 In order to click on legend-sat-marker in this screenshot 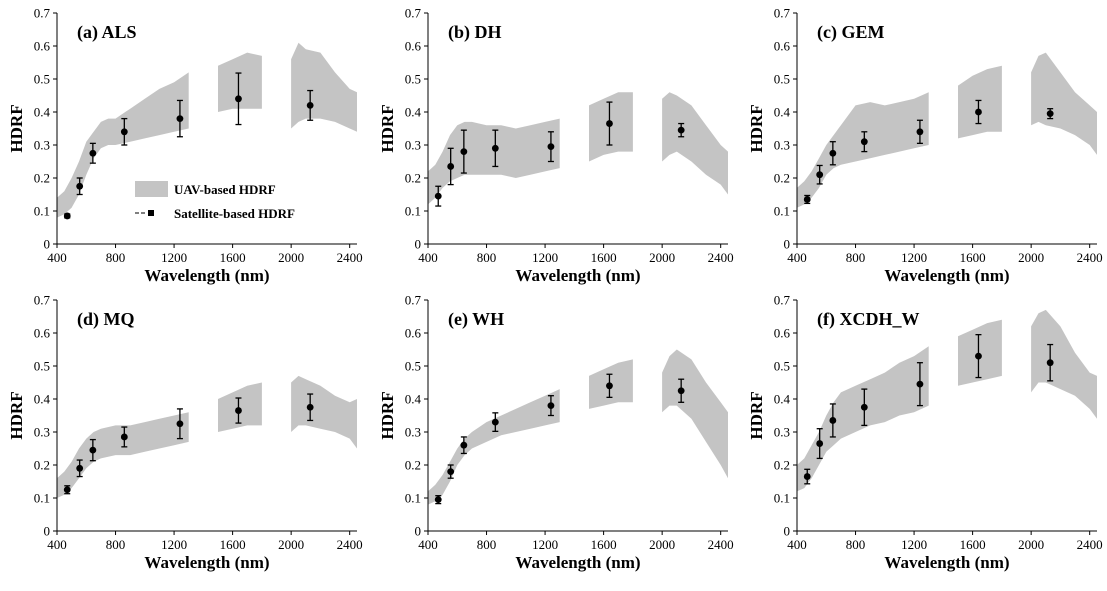, I will do `click(151, 213)`.